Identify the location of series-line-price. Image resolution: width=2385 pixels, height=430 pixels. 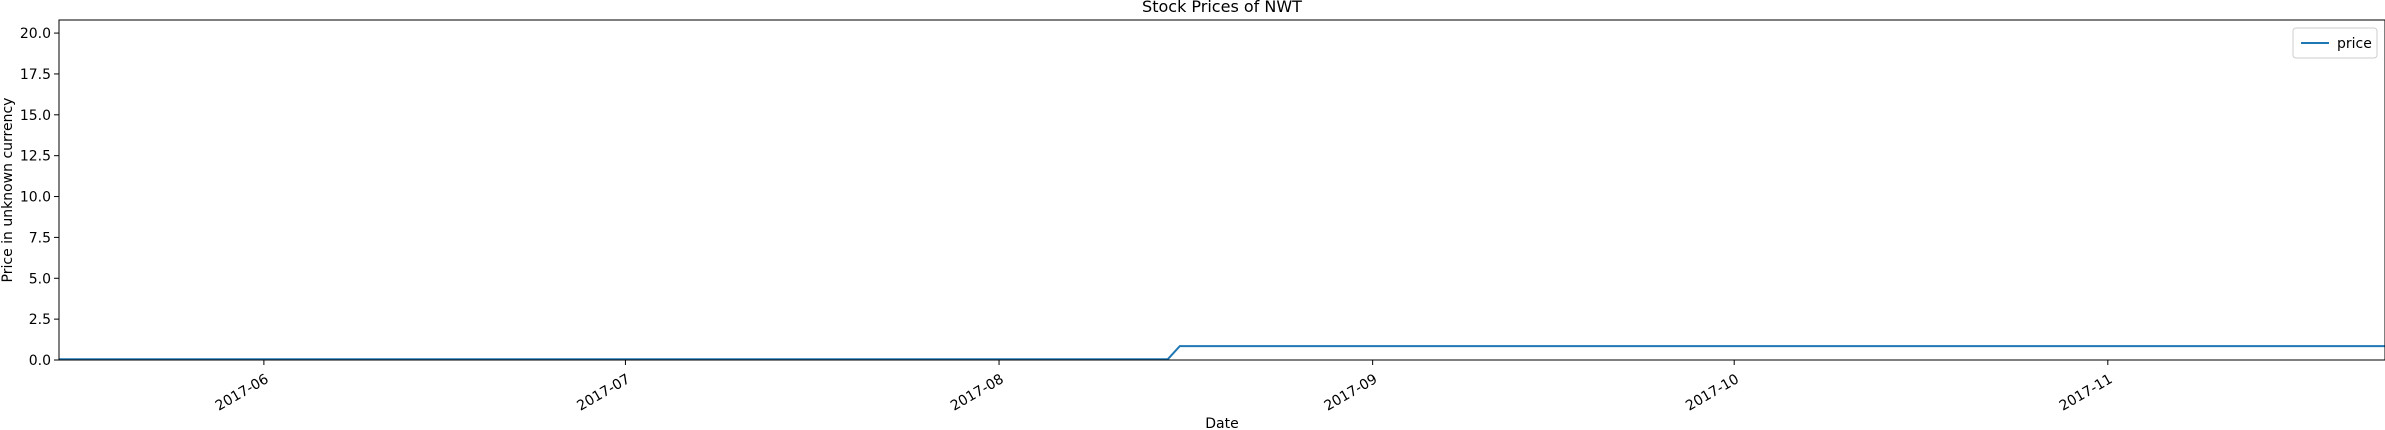
(1222, 353).